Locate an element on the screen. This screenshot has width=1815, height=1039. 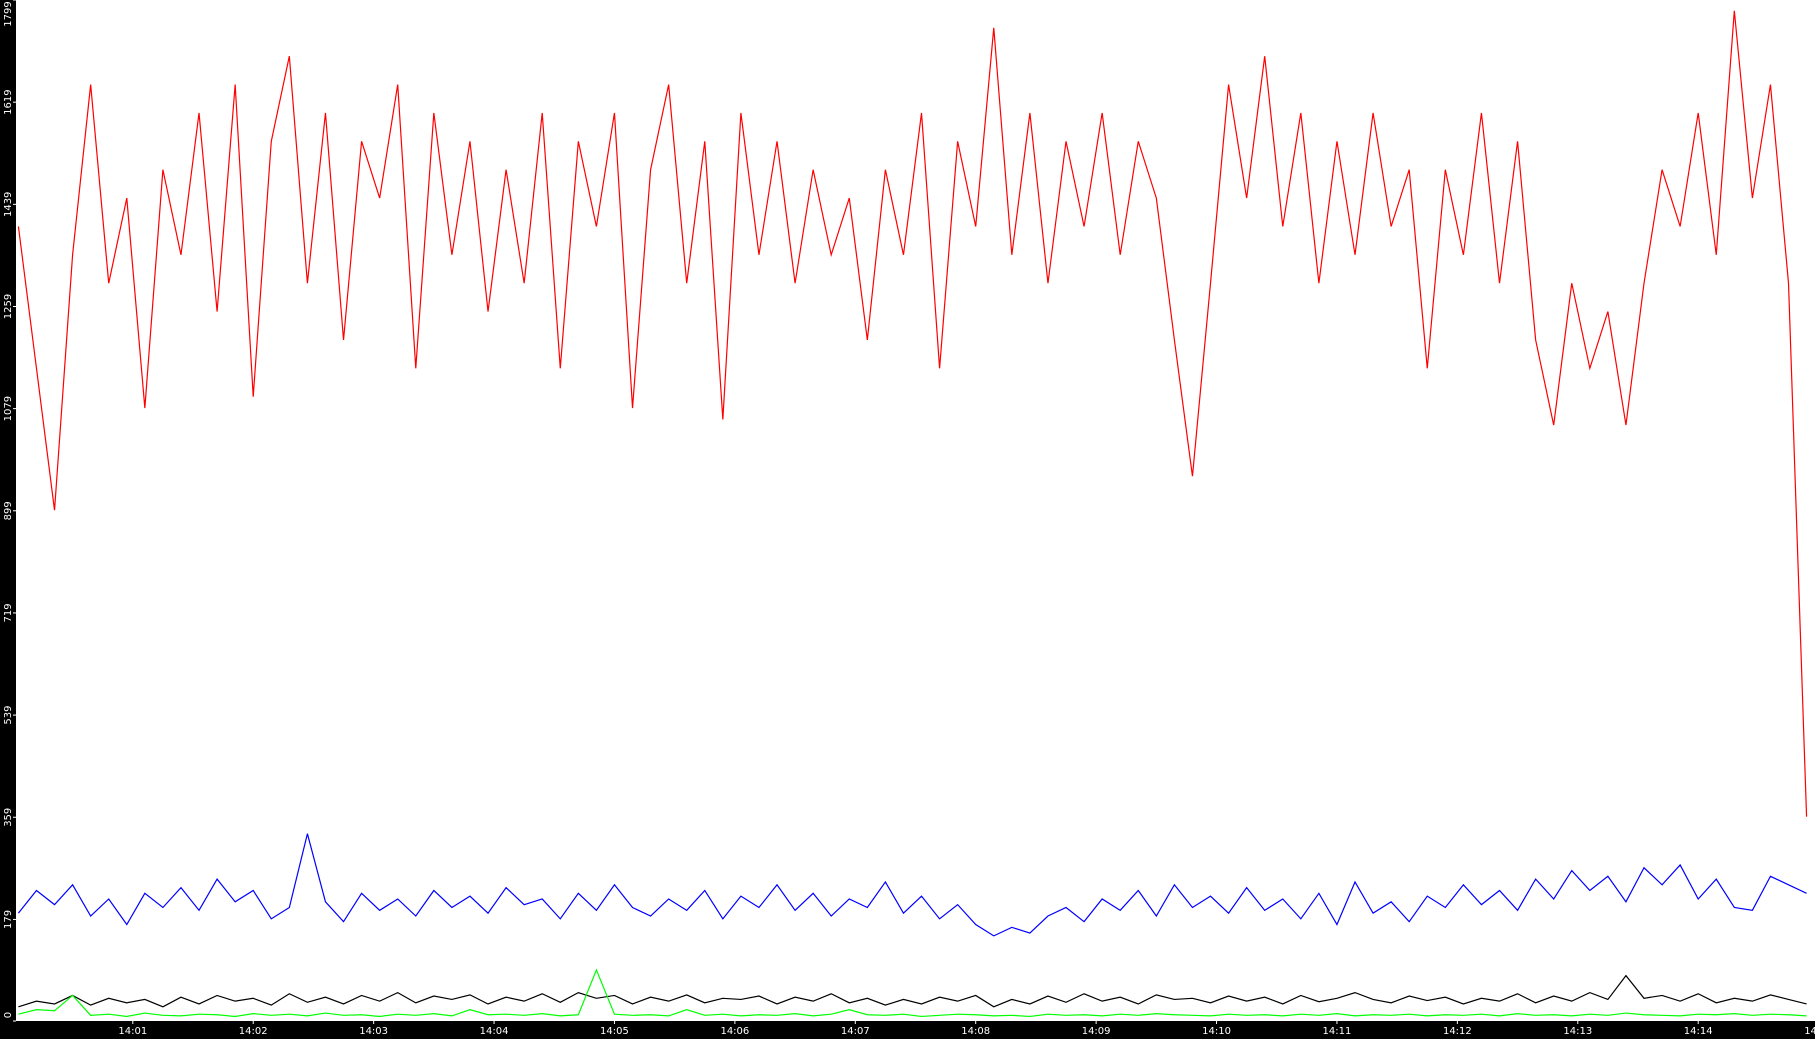
x-tick-label: 14:03 is located at coordinates (373, 1031).